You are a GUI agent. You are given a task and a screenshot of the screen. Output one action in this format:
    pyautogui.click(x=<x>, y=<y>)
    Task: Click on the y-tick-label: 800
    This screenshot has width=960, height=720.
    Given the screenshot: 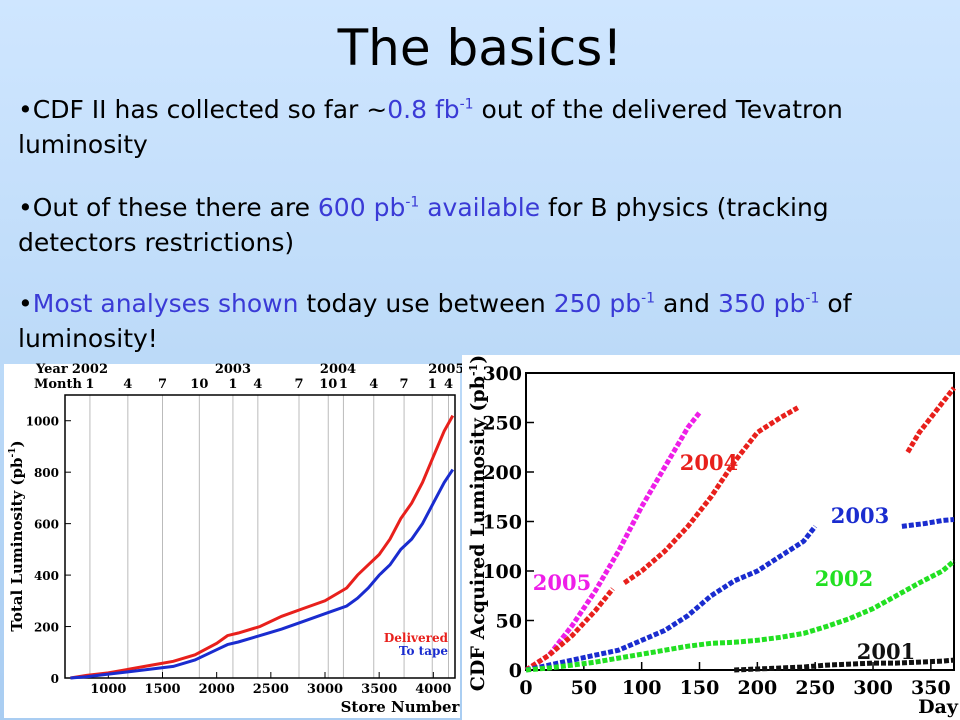 What is the action you would take?
    pyautogui.click(x=46, y=473)
    